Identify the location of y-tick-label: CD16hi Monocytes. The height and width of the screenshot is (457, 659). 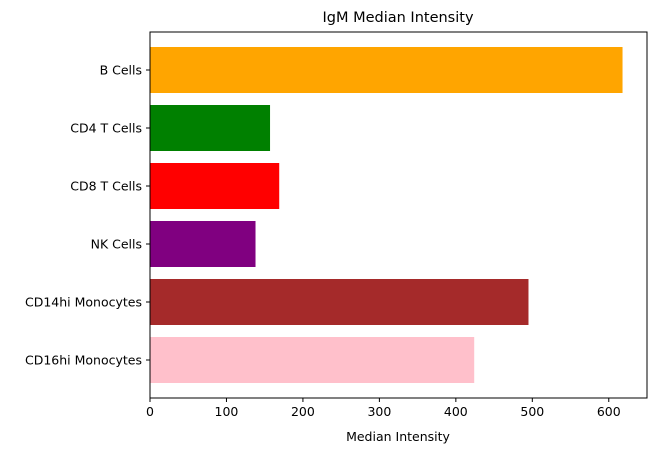
(83, 360).